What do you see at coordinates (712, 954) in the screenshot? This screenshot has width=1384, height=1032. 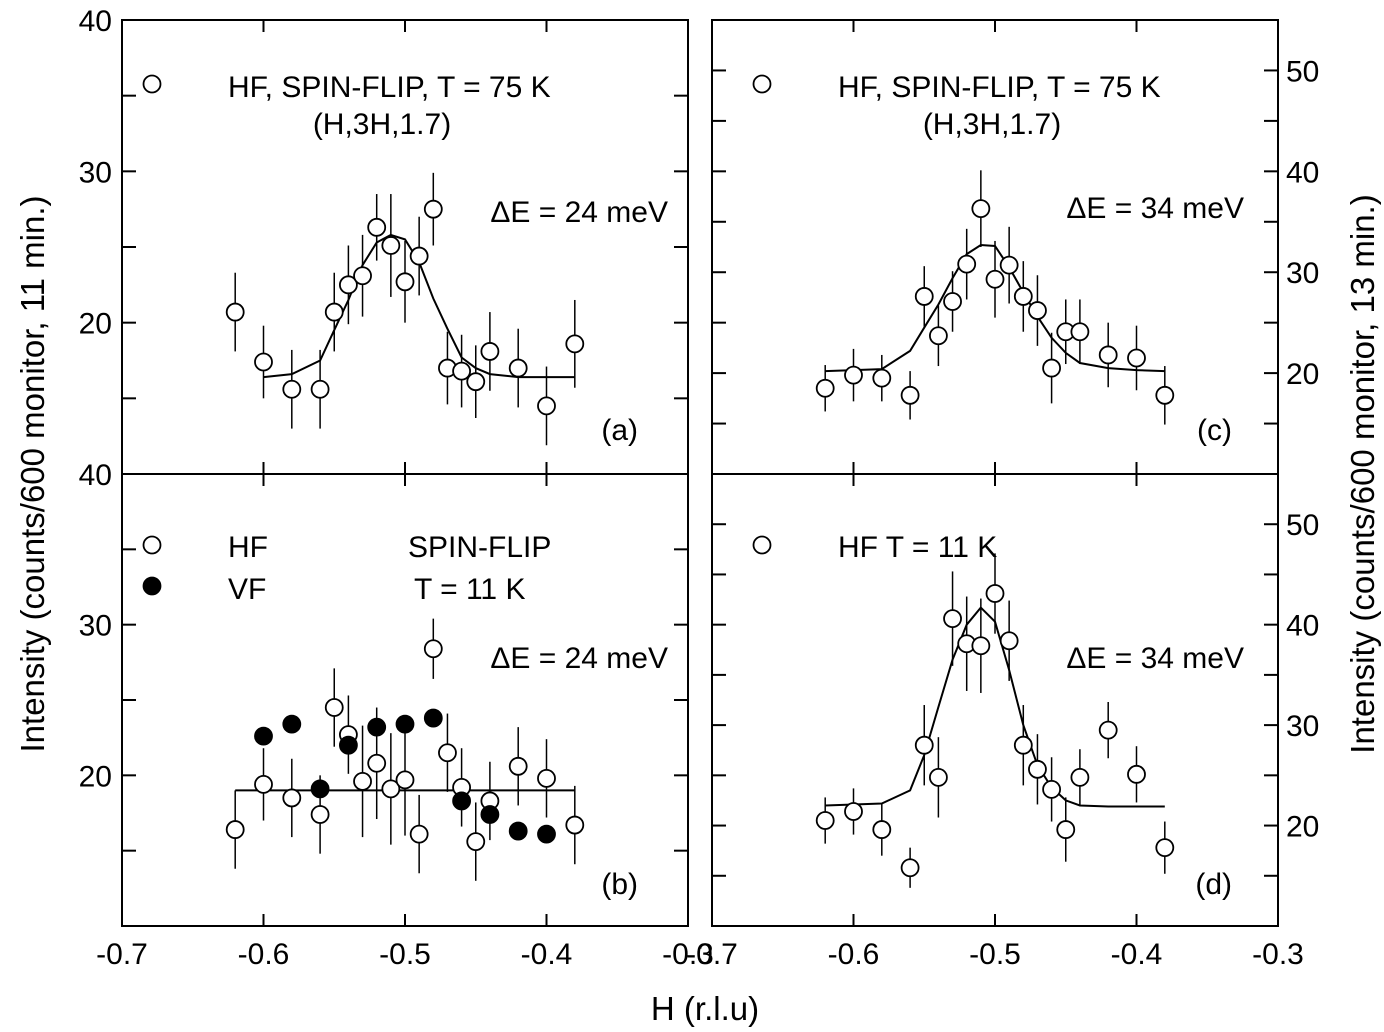 I see `x-tick-label: -0.7` at bounding box center [712, 954].